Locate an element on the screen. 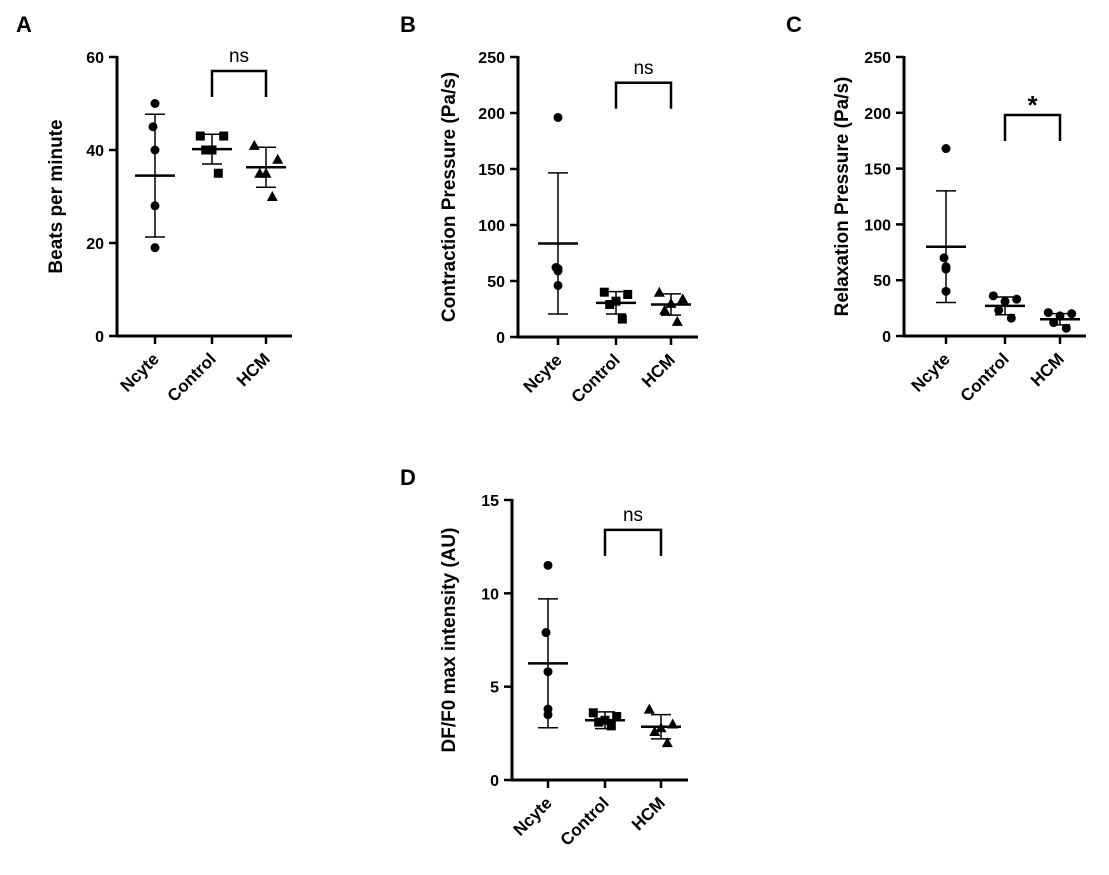 The width and height of the screenshot is (1109, 875). y-tick-label: 15 is located at coordinates (490, 501).